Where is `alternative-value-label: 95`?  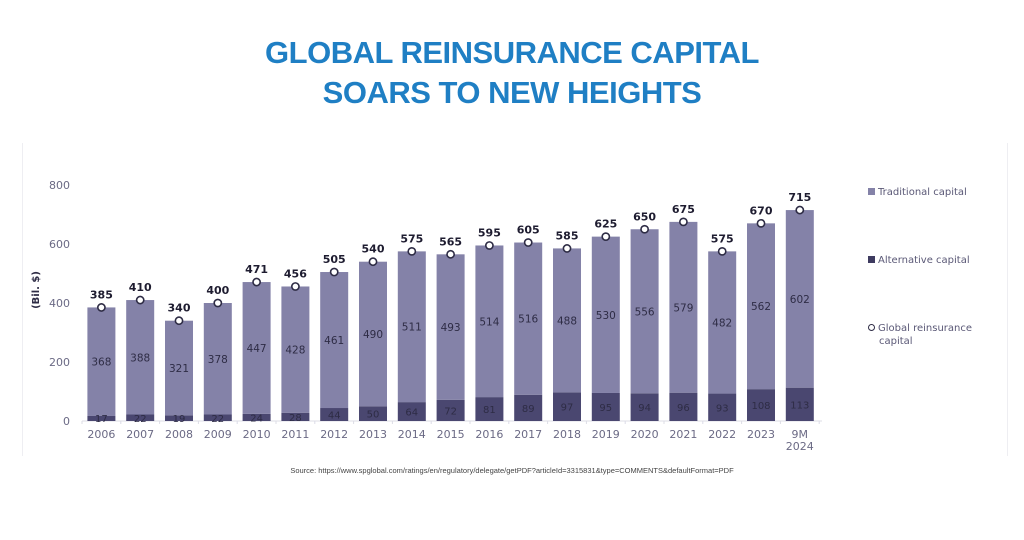
alternative-value-label: 95 is located at coordinates (605, 408).